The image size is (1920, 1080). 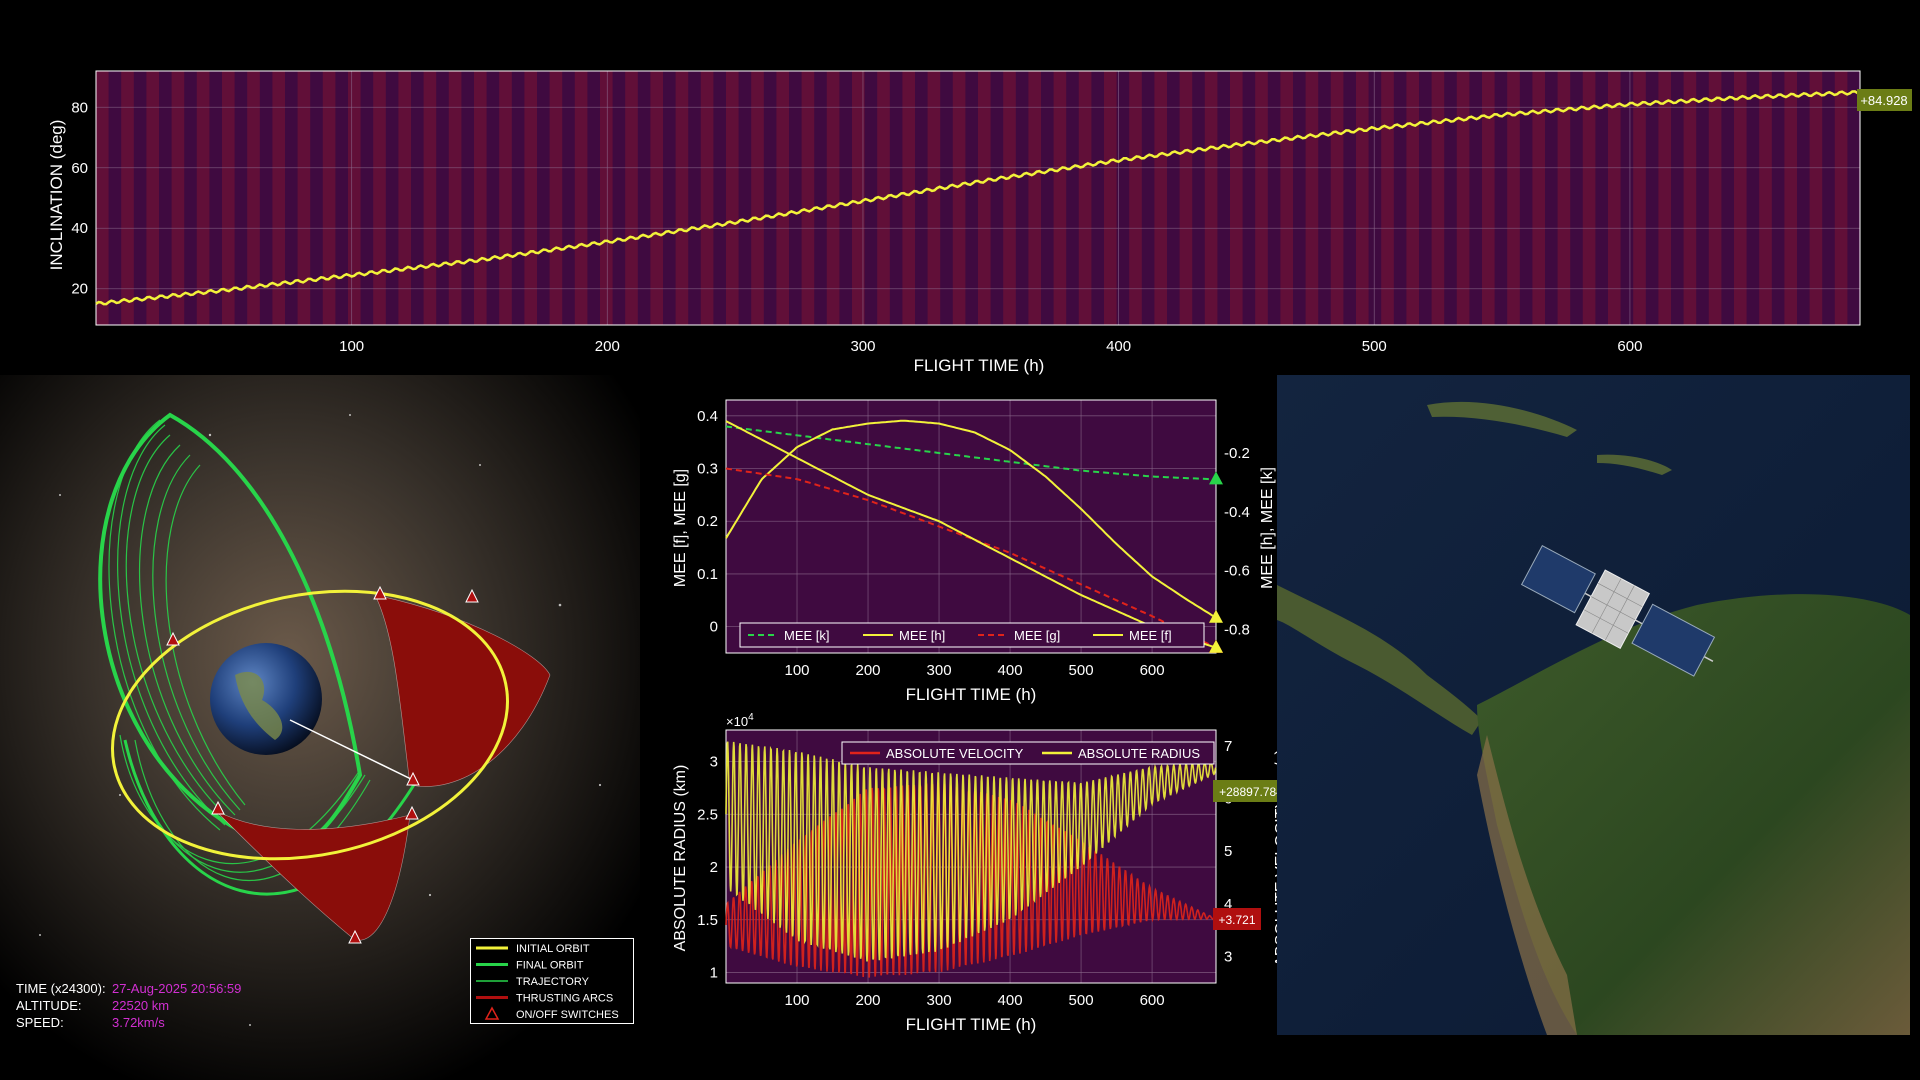 What do you see at coordinates (922, 635) in the screenshot?
I see `legend-label: MEE [h]` at bounding box center [922, 635].